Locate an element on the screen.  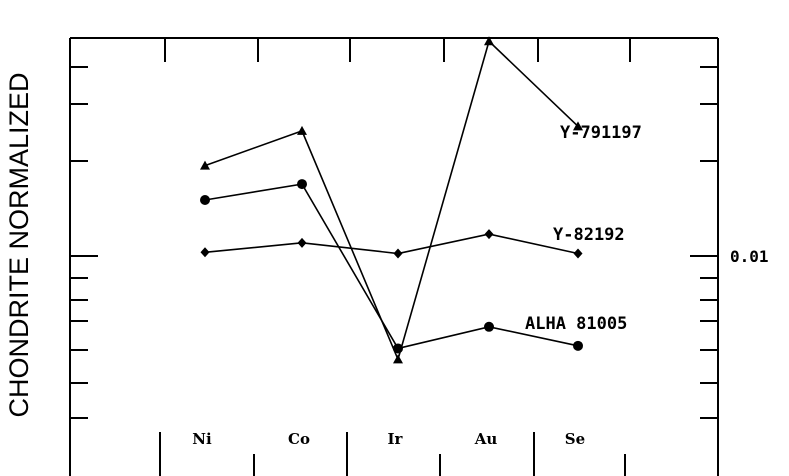
series-label: Y-82192 is located at coordinates (589, 235).